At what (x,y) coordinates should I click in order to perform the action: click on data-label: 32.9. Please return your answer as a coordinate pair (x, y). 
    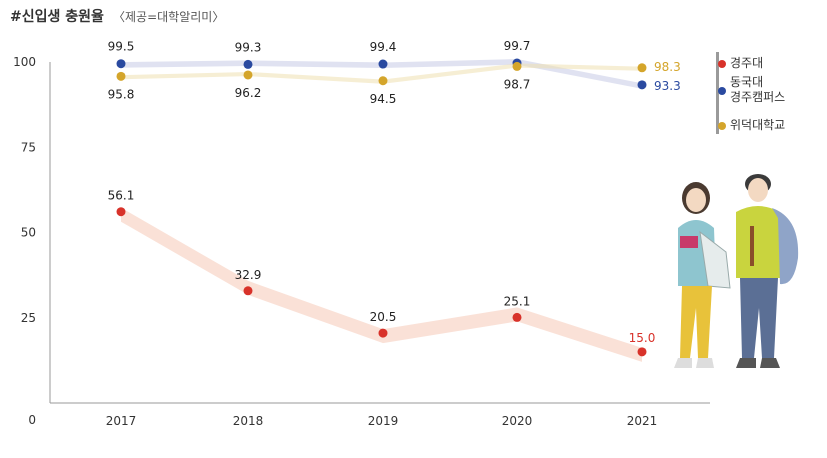
    Looking at the image, I should click on (248, 275).